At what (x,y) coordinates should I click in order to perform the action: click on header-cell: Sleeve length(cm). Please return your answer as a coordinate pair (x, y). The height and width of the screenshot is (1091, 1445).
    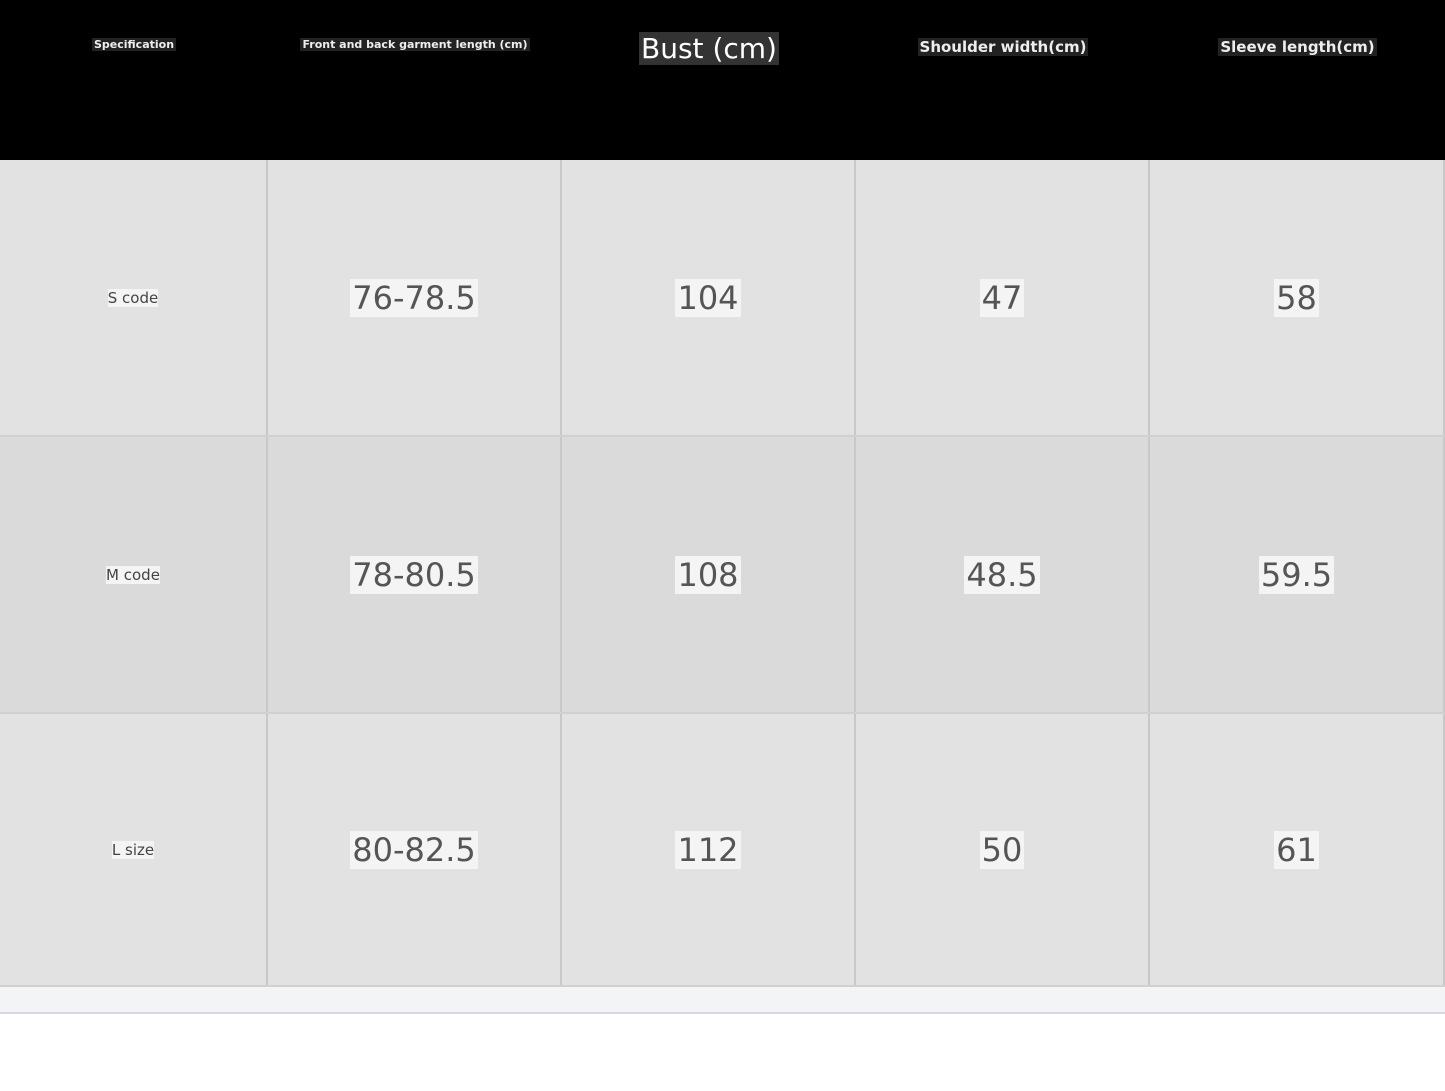
    Looking at the image, I should click on (1297, 80).